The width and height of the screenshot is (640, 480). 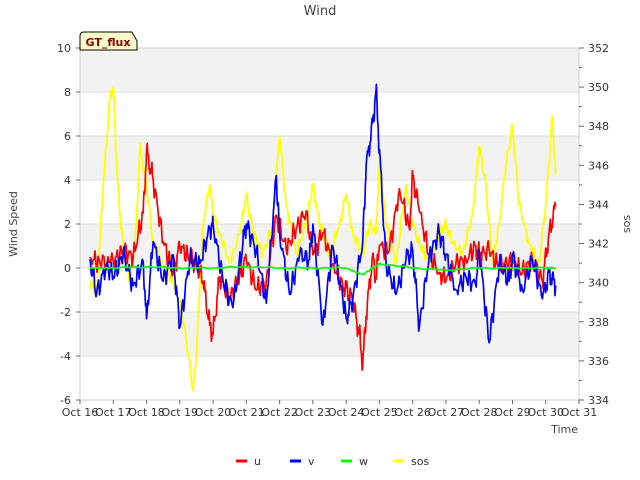 What do you see at coordinates (67, 92) in the screenshot?
I see `y-tick-label: 8` at bounding box center [67, 92].